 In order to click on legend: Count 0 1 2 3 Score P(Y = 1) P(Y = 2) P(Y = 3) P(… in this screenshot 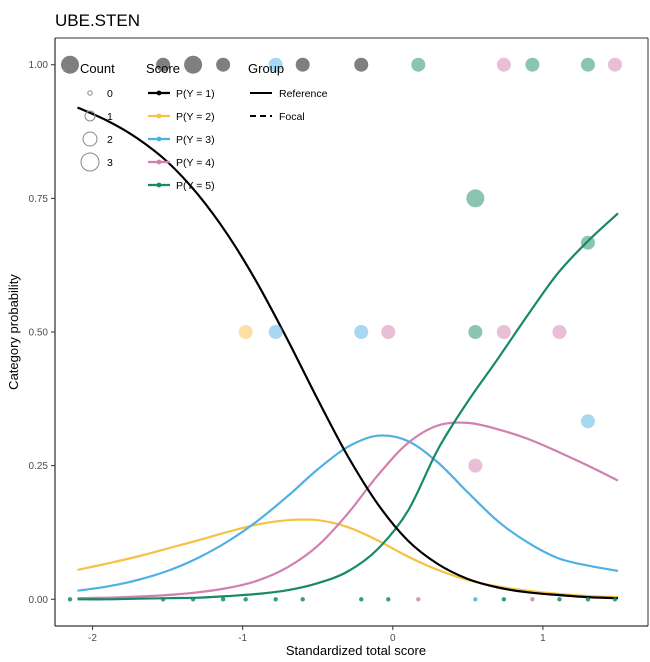, I will do `click(204, 126)`.